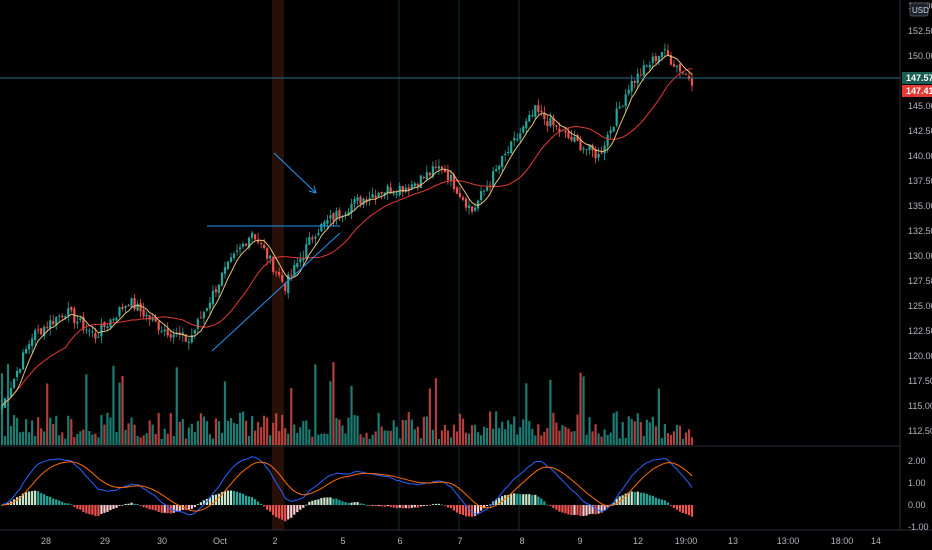 This screenshot has height=550, width=932. Describe the element at coordinates (276, 292) in the screenshot. I see `trendline-drawing` at that location.